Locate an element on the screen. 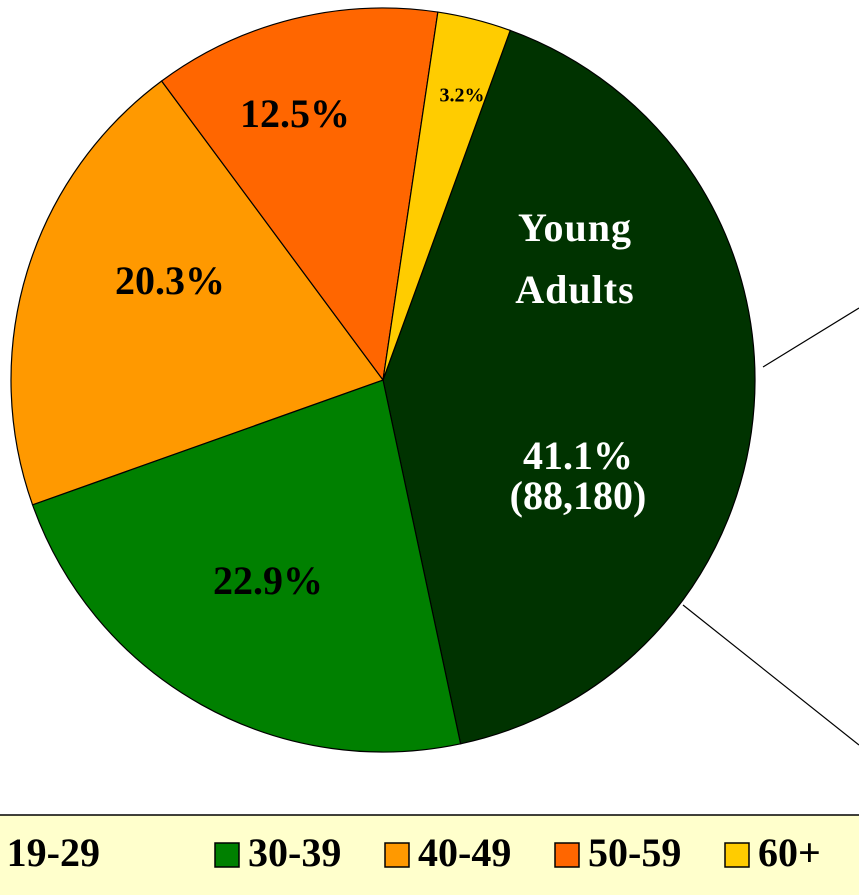 Image resolution: width=859 pixels, height=895 pixels. slice-annotation: Young is located at coordinates (575, 227).